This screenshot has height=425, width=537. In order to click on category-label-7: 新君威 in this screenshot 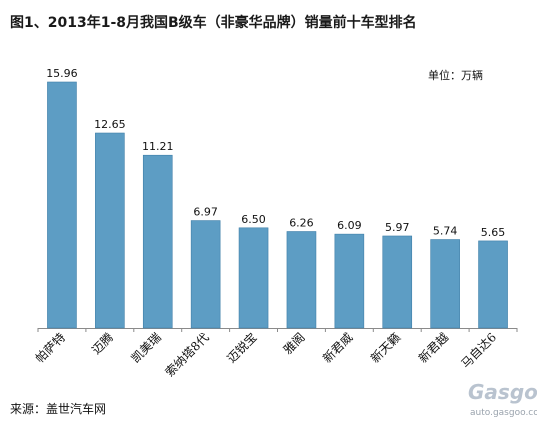, I will do `click(337, 348)`.